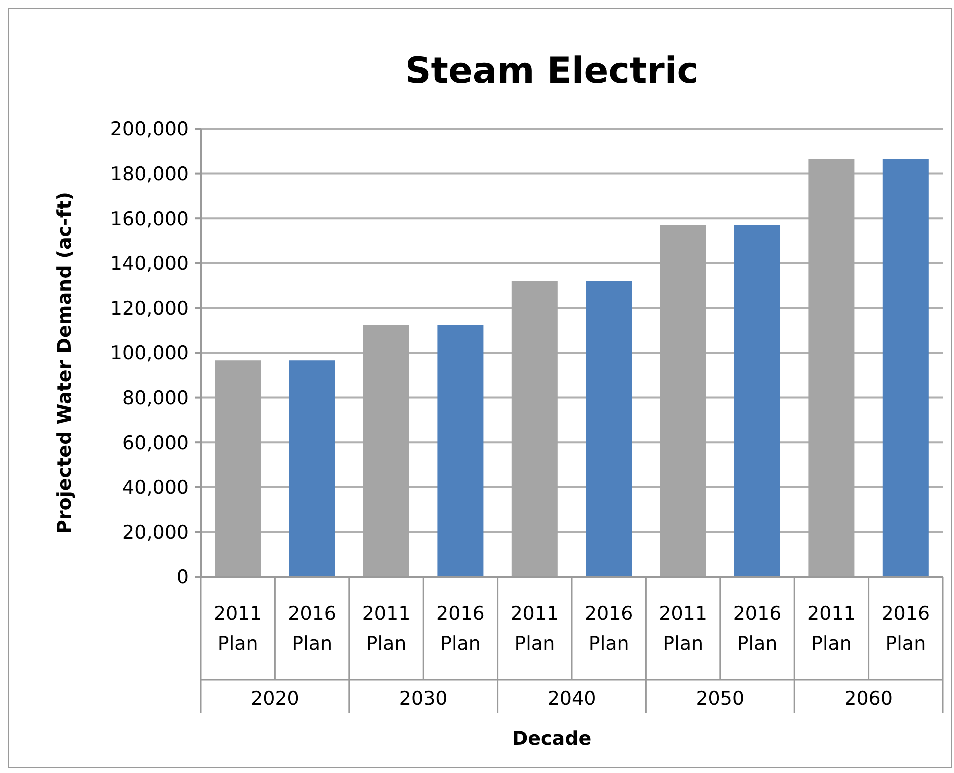 The image size is (954, 773). I want to click on x-tick-label: 2020, so click(275, 699).